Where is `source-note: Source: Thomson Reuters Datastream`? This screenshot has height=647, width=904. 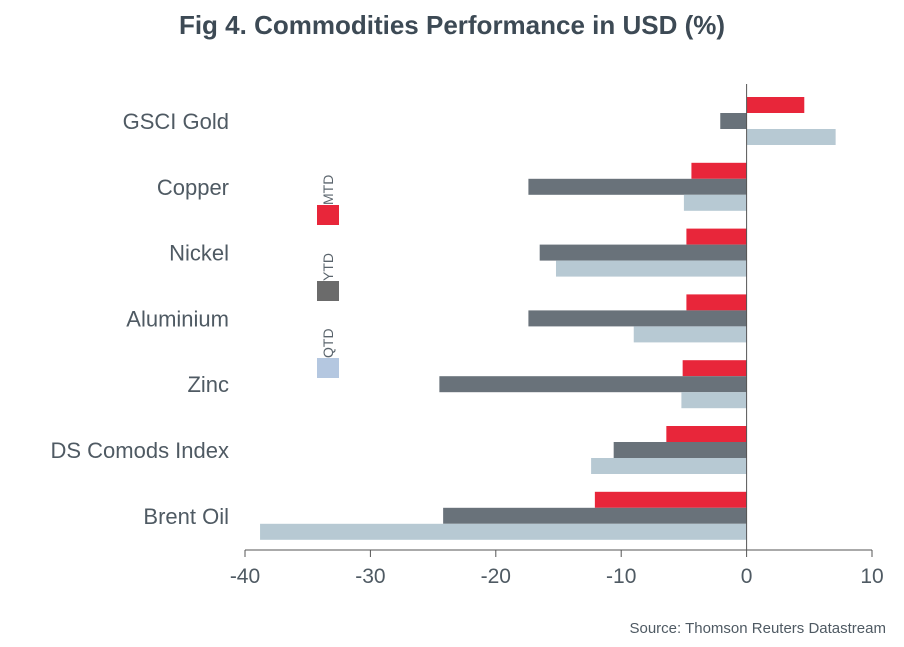
source-note: Source: Thomson Reuters Datastream is located at coordinates (757, 628).